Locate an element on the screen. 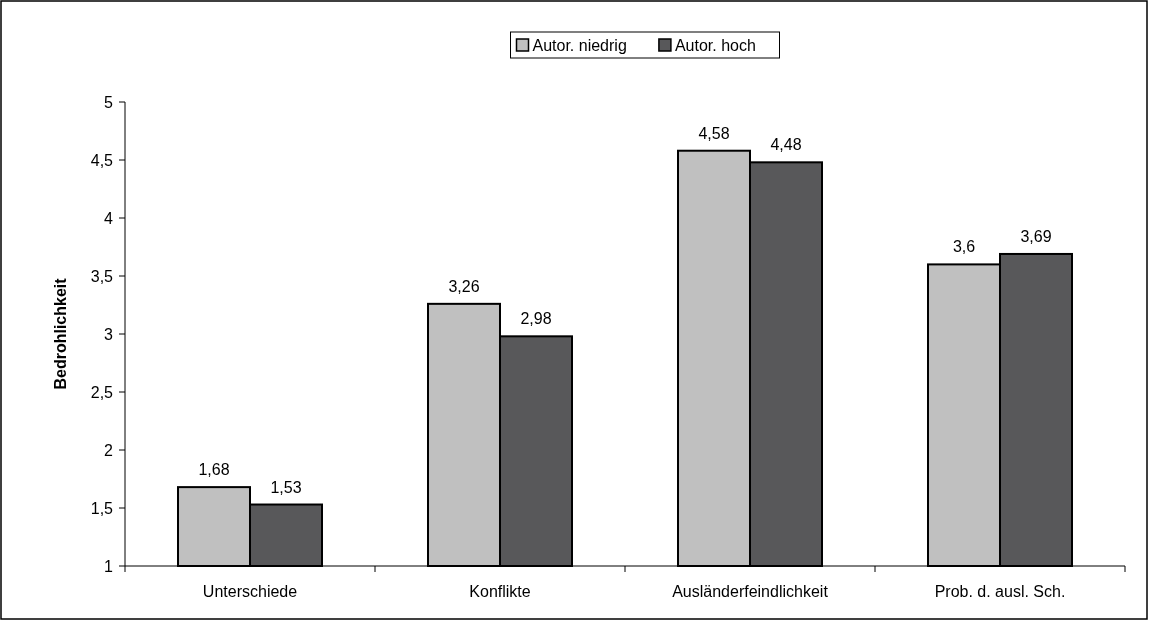  x-tick-label: Ausländerfeindlichkeit is located at coordinates (750, 591).